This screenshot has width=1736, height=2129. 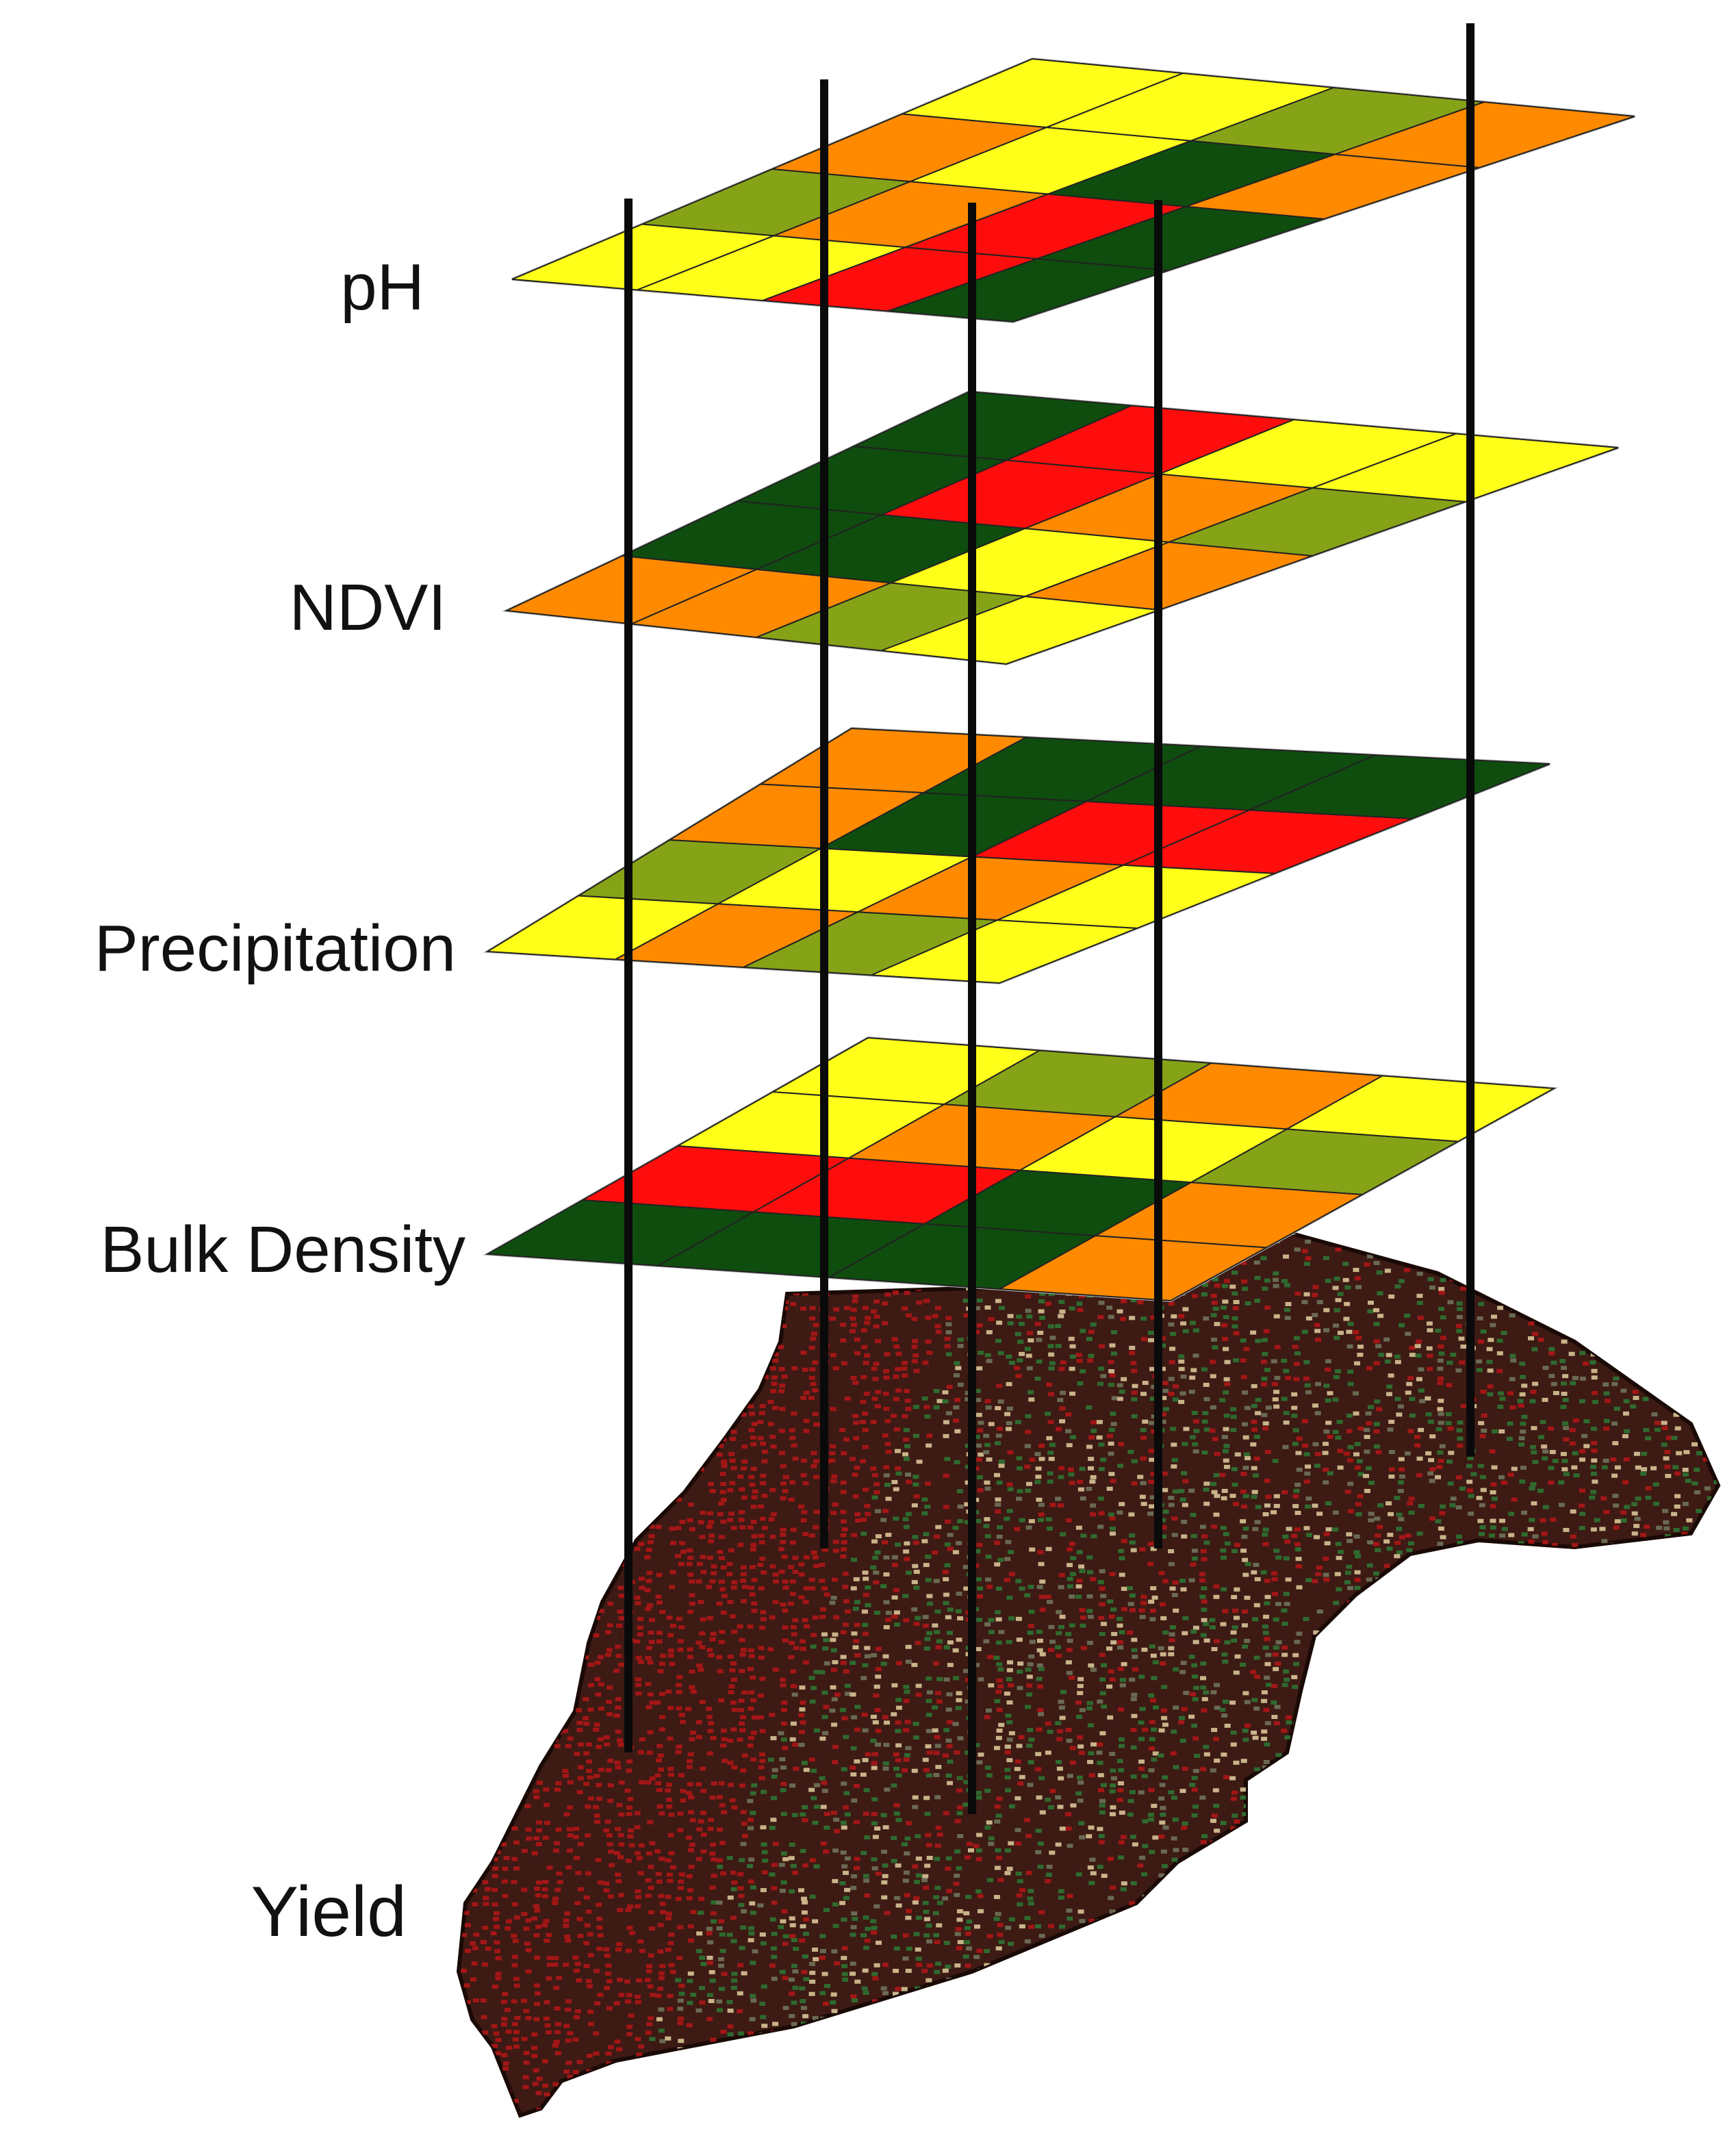 I want to click on layer-bulk-density, so click(x=1021, y=1169).